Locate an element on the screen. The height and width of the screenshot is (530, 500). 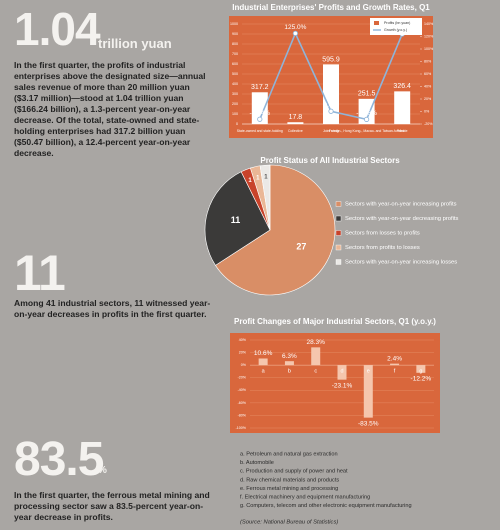
value-label: -23.1% is located at coordinates (342, 385).